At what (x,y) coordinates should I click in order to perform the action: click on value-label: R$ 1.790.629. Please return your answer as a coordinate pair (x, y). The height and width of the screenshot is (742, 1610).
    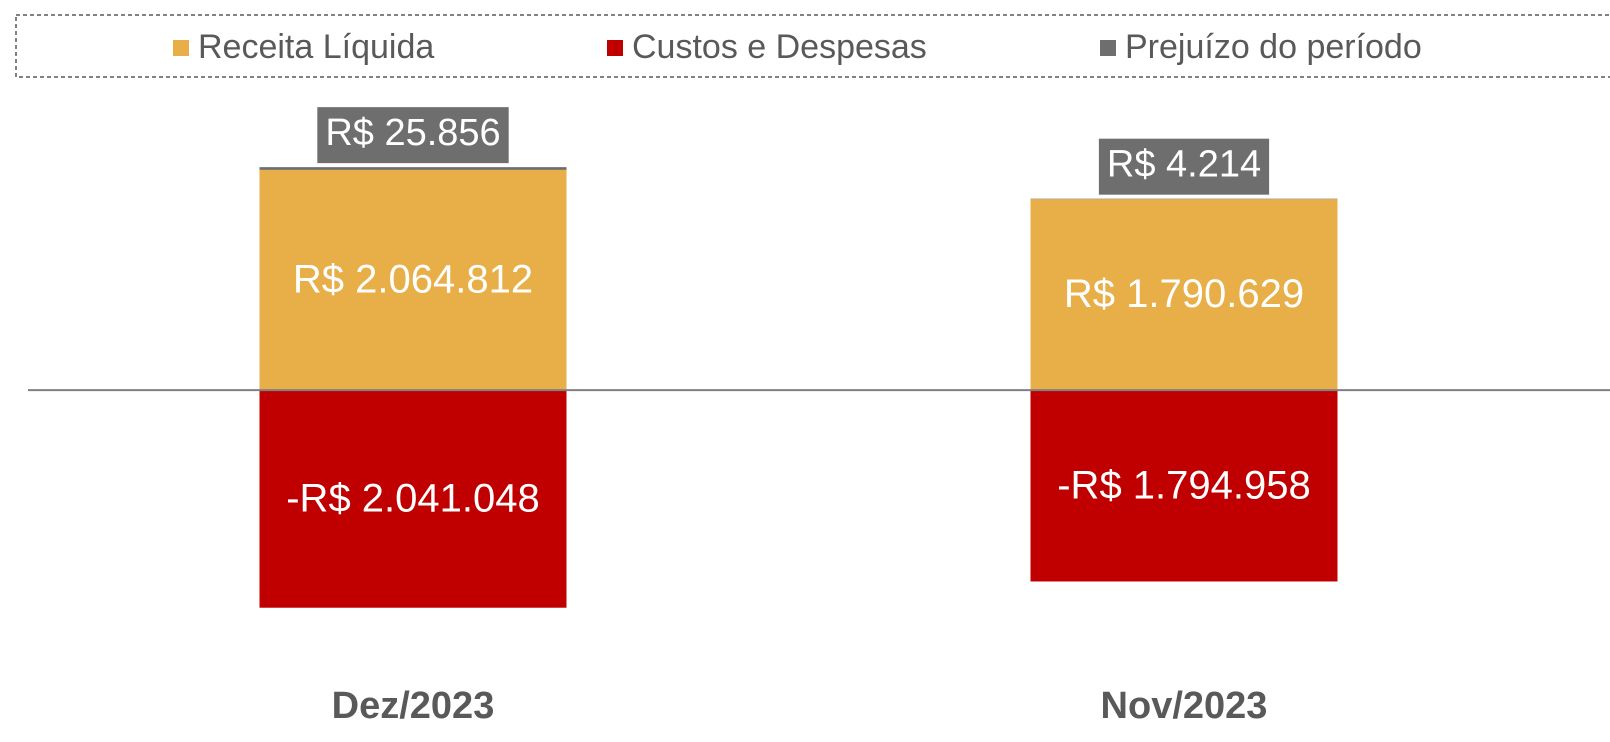
    Looking at the image, I should click on (1184, 294).